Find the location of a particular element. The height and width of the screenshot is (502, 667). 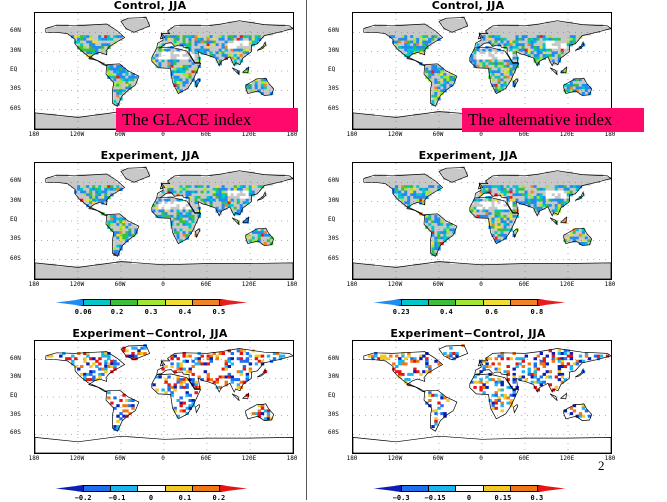

colorbar-label: −0.2 is located at coordinates (83, 498).